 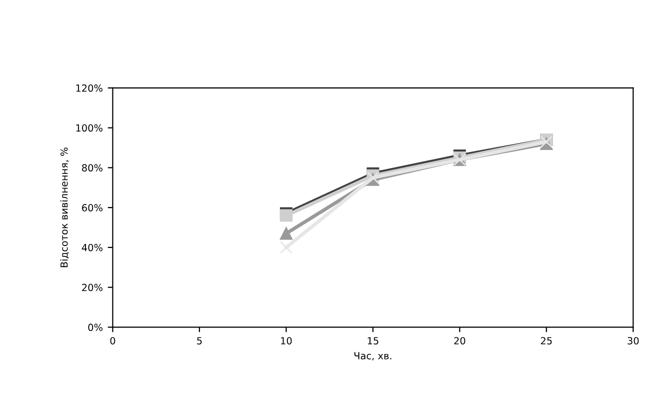 What do you see at coordinates (95, 328) in the screenshot?
I see `y-tick-label: 0%` at bounding box center [95, 328].